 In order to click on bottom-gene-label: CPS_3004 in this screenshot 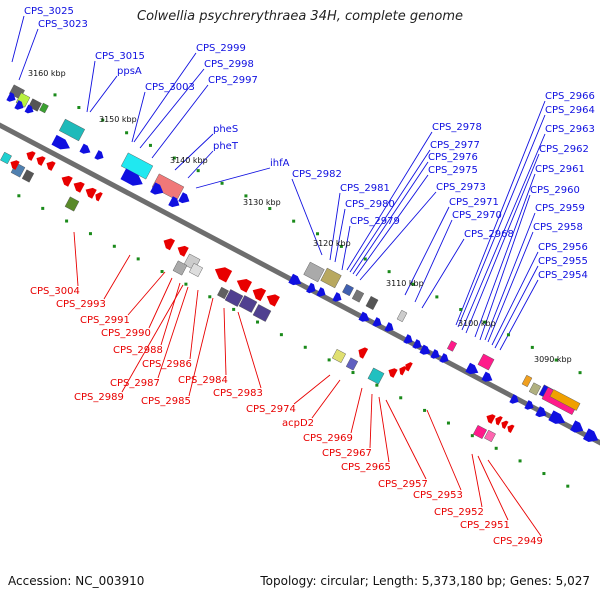, I will do `click(55, 291)`.